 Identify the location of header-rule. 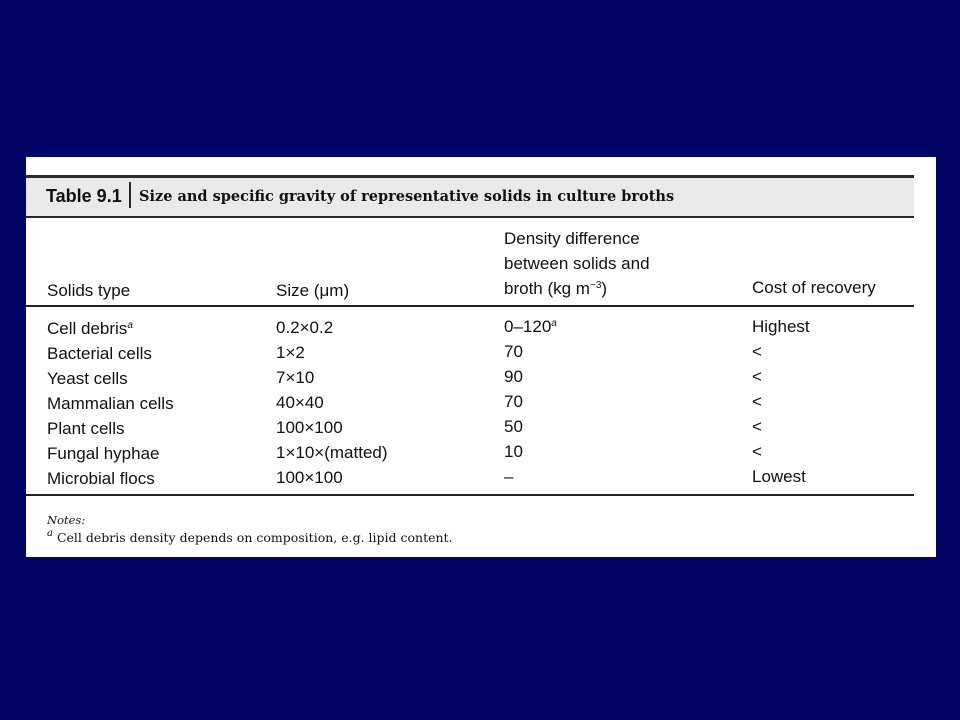
(470, 306).